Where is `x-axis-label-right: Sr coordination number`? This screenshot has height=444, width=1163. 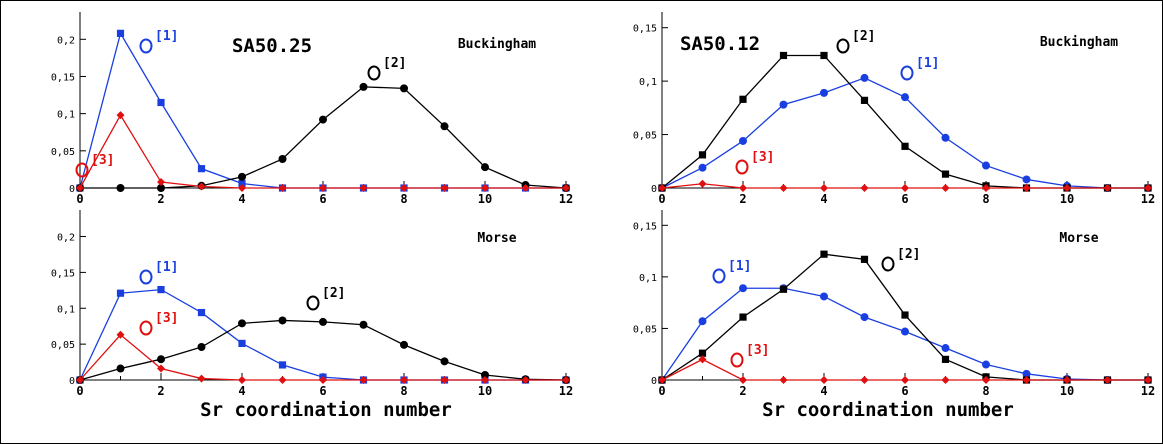 x-axis-label-right: Sr coordination number is located at coordinates (888, 410).